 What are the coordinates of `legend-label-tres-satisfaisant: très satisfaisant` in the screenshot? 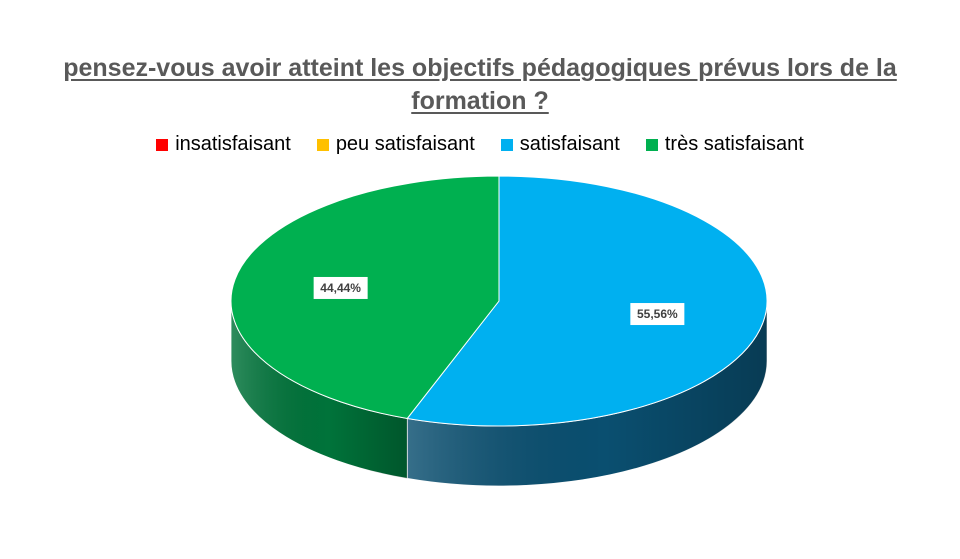 It's located at (734, 144).